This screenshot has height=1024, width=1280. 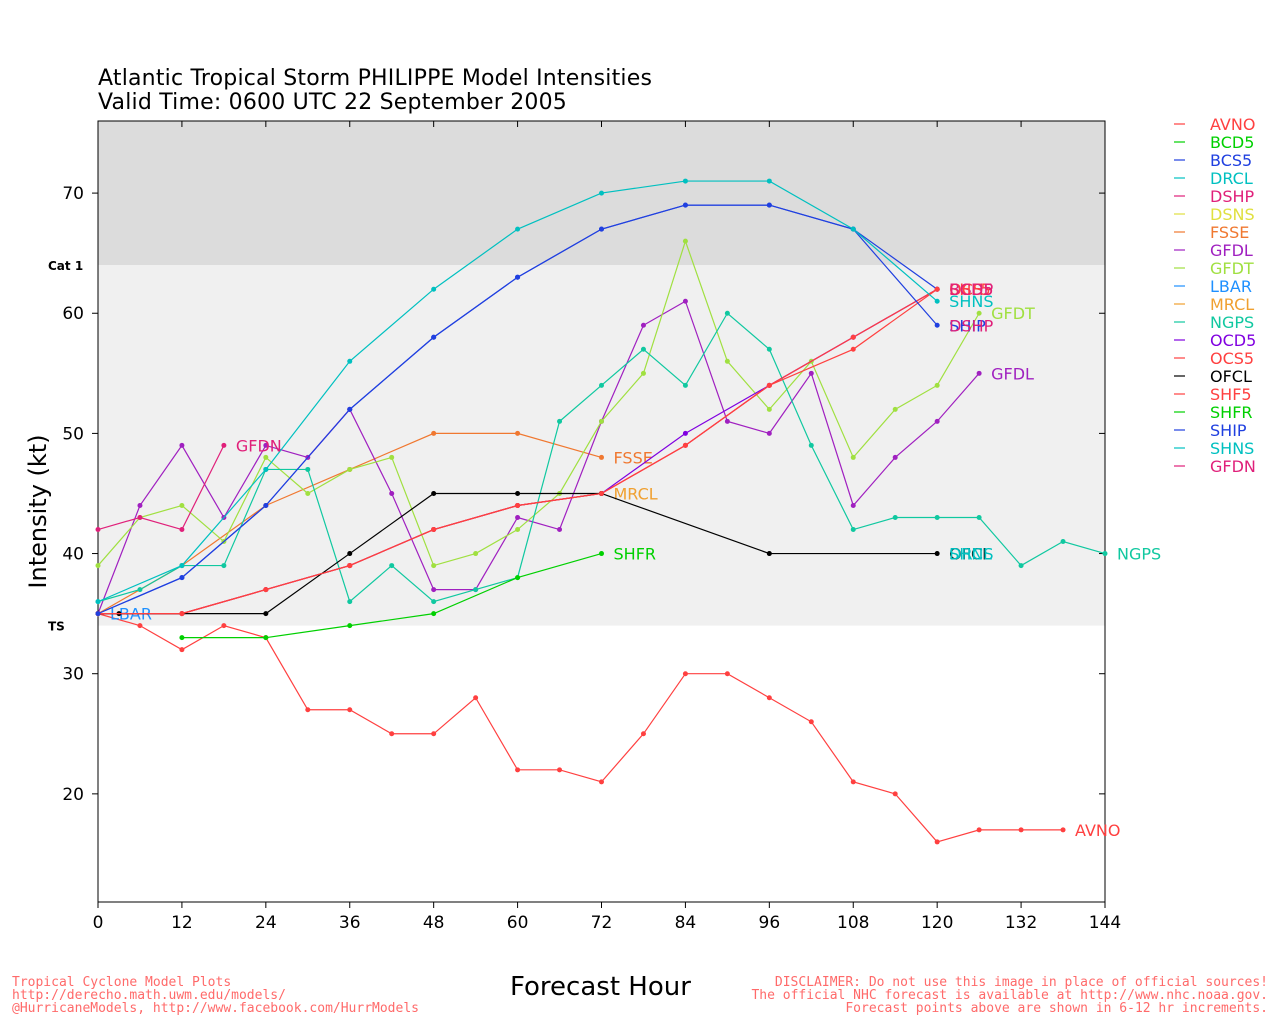 I want to click on x-axis-title: Forecast Hour, so click(x=600, y=987).